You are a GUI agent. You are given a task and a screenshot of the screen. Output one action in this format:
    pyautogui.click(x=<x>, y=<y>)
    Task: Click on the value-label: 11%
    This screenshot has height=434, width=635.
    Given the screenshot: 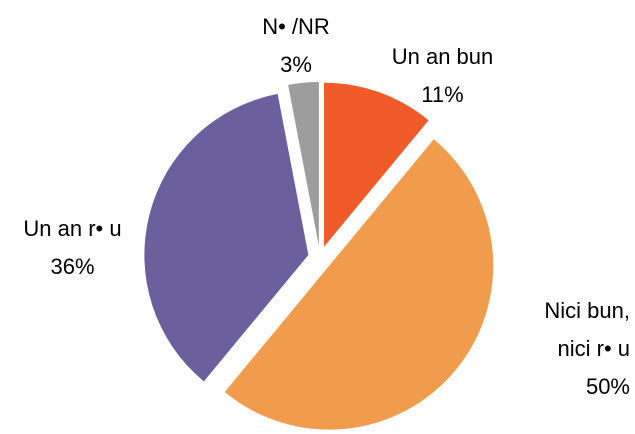 What is the action you would take?
    pyautogui.click(x=442, y=94)
    